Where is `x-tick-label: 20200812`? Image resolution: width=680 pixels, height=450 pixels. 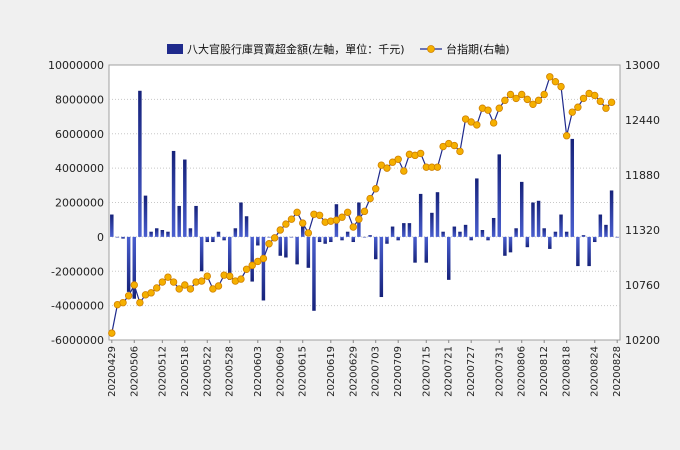 x-tick-label: 20200812 is located at coordinates (544, 371).